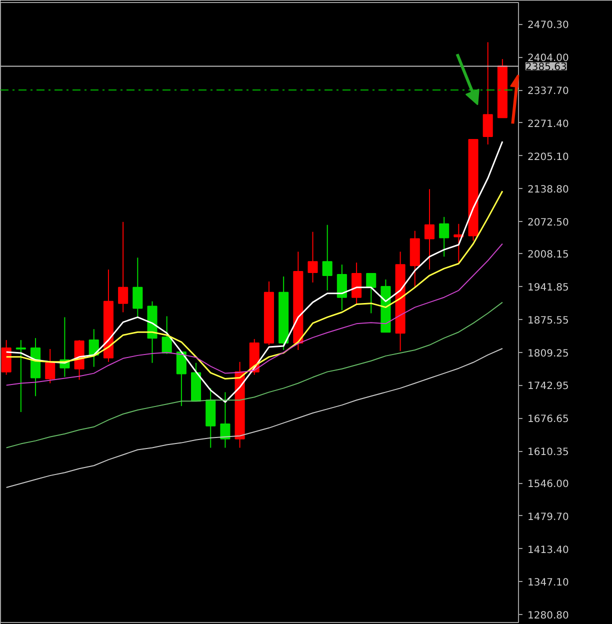 The image size is (612, 624). I want to click on ref-line-label: 2385.63, so click(546, 68).